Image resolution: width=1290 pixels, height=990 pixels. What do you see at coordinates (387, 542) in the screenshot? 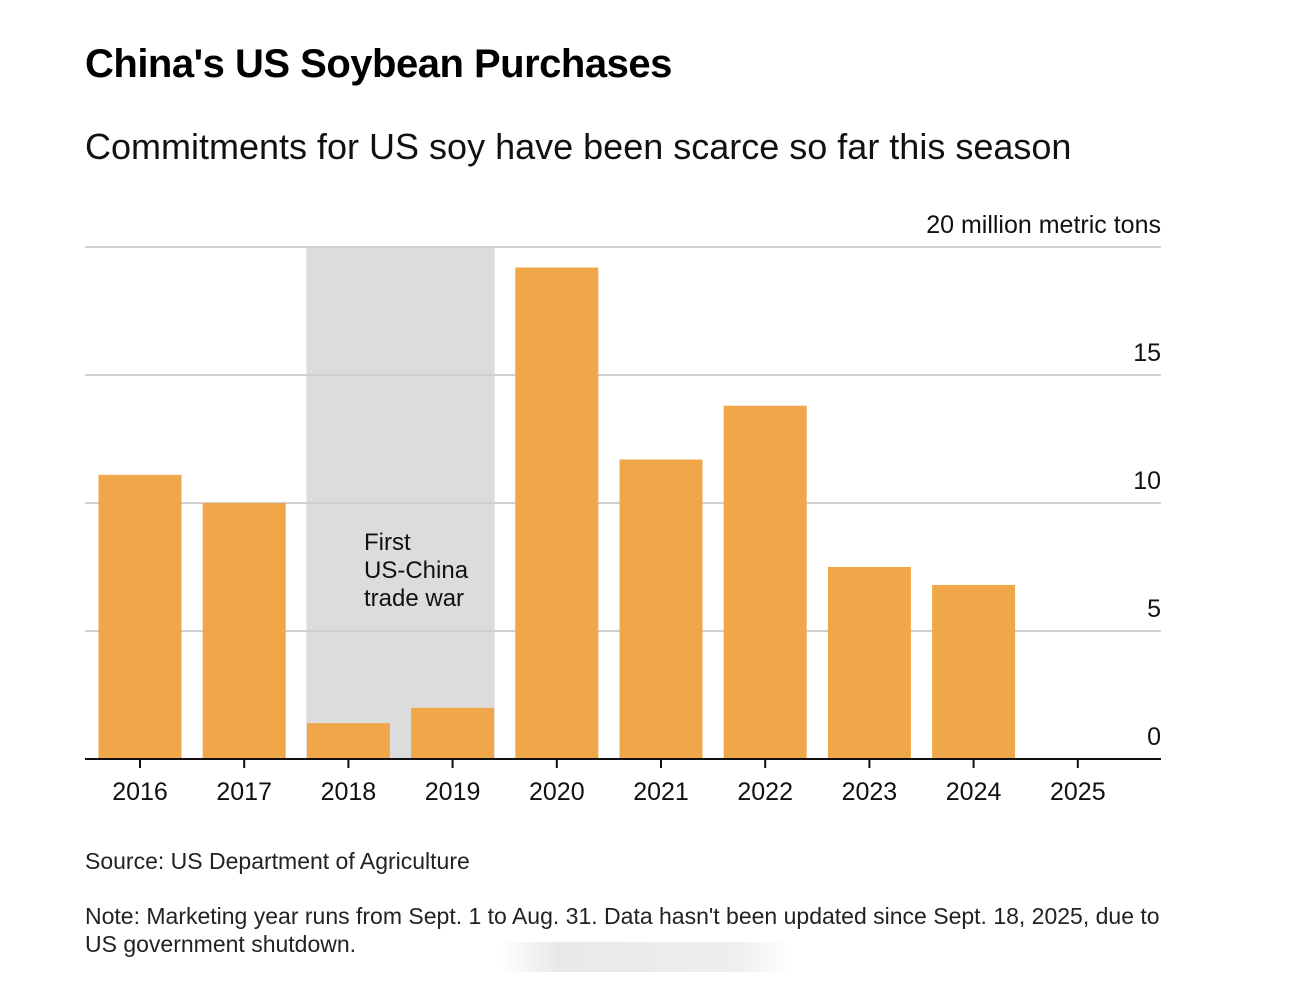
I see `trade-war-annotation-line: First` at bounding box center [387, 542].